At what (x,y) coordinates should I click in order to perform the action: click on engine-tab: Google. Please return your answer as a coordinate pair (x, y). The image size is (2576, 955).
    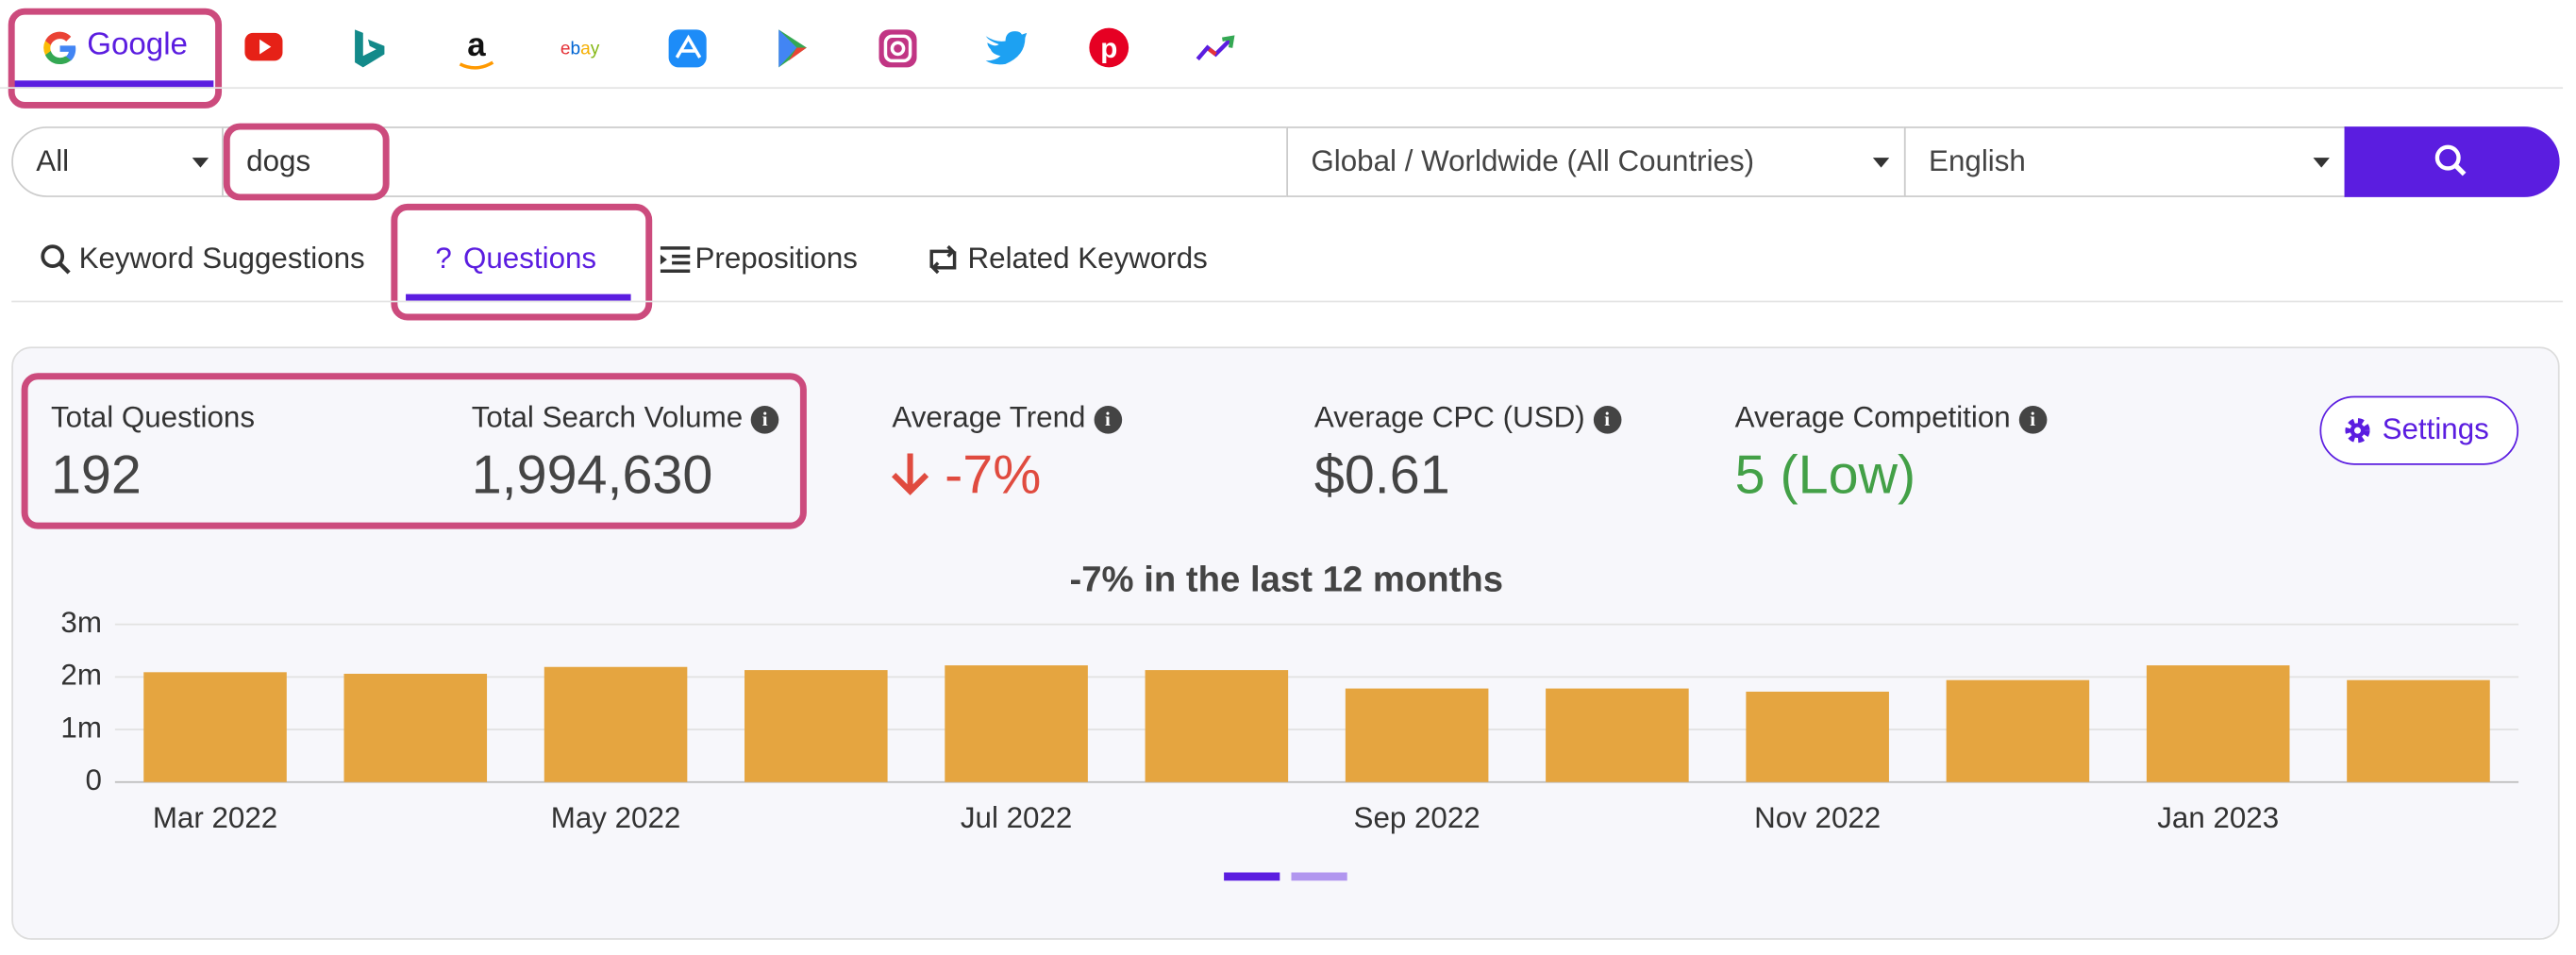
    Looking at the image, I should click on (137, 45).